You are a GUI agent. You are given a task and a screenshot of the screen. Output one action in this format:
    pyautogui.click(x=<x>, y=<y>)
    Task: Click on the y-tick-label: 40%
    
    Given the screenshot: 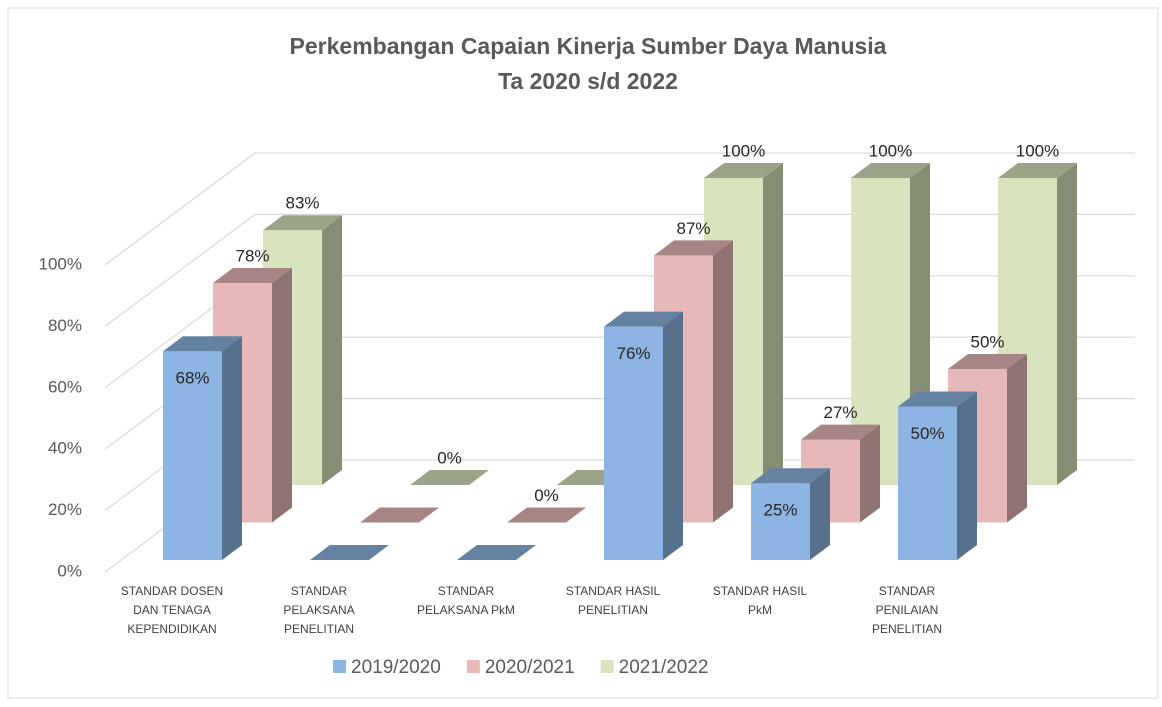 What is the action you would take?
    pyautogui.click(x=65, y=448)
    